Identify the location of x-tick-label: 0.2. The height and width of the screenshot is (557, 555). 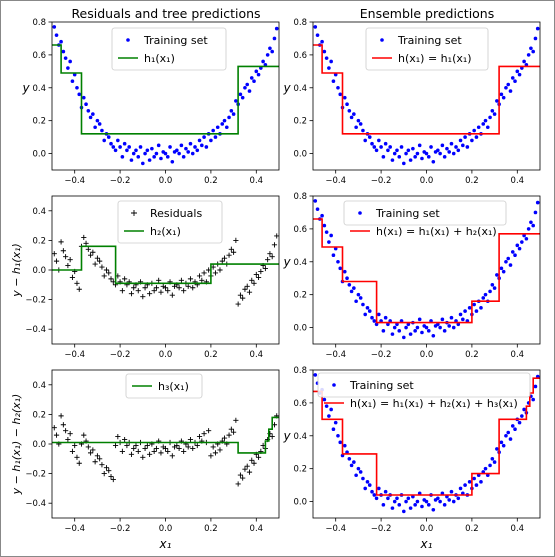
(472, 181).